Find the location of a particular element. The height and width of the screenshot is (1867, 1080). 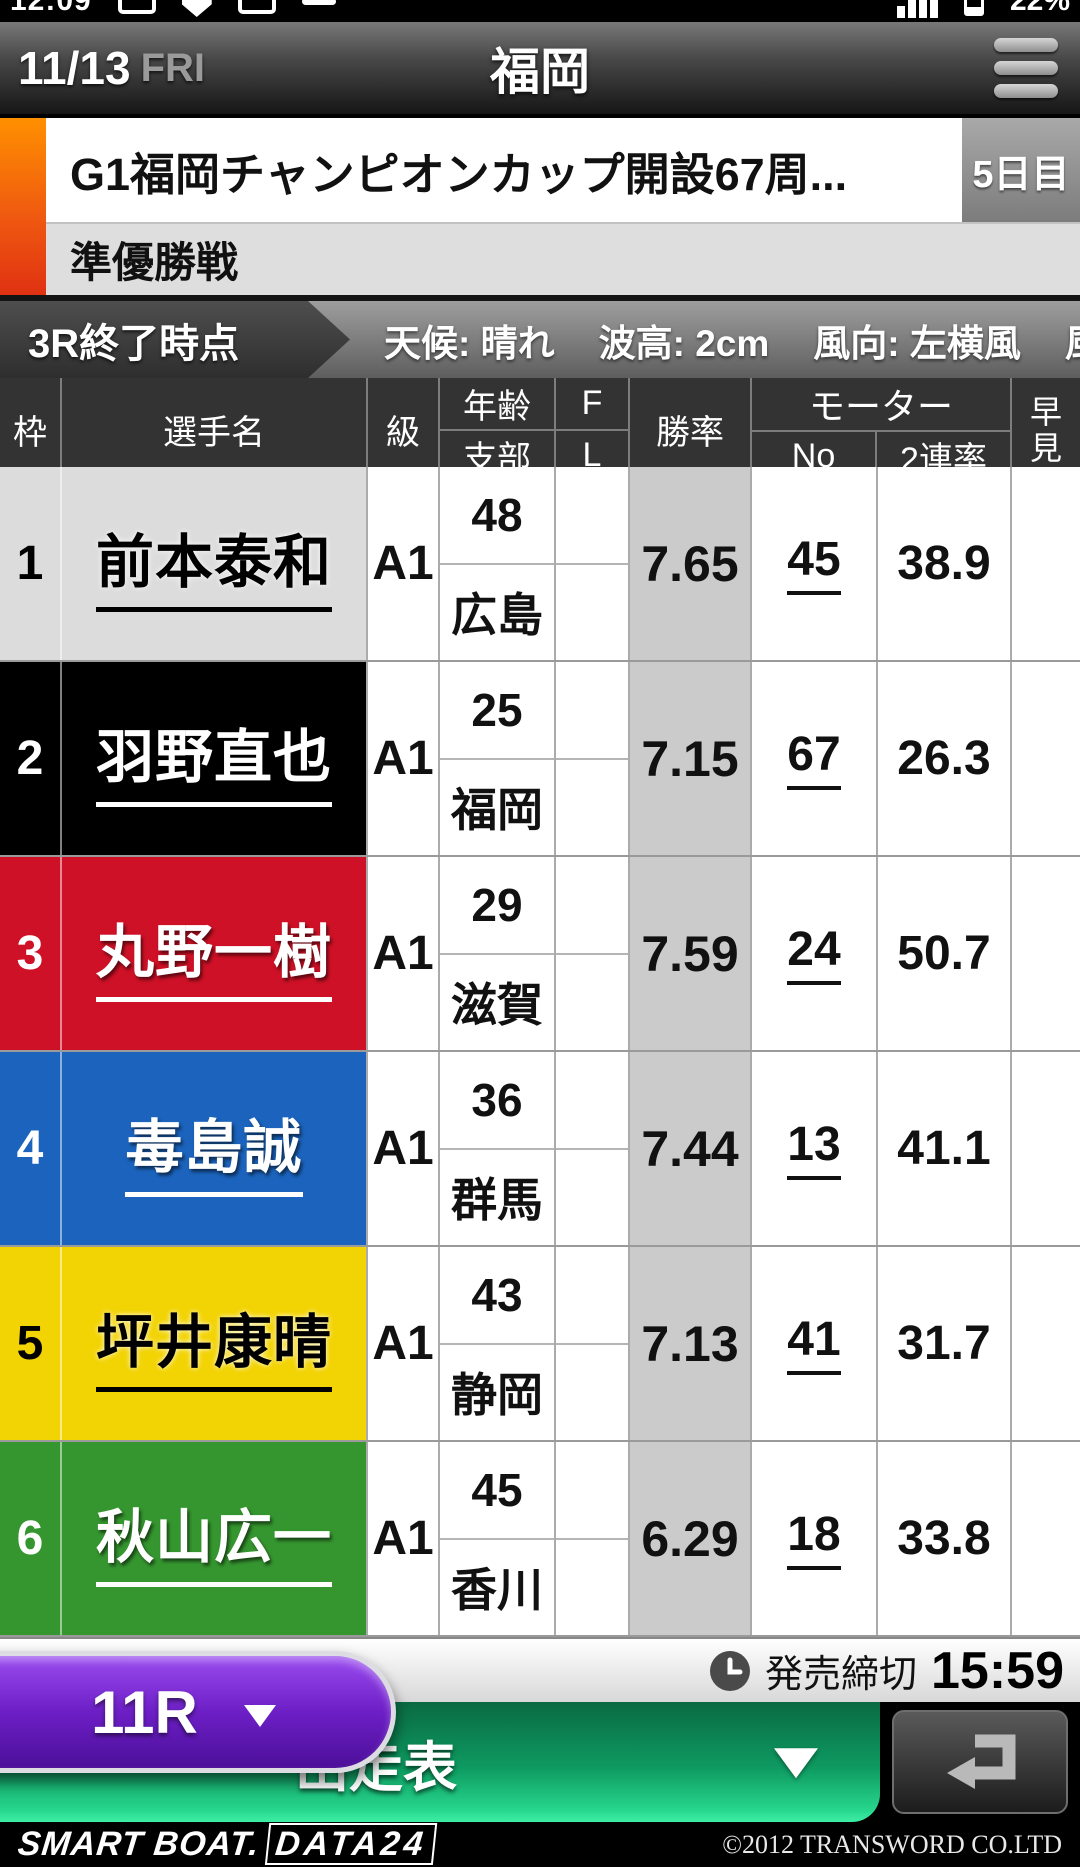

app-header: 福岡 11/13 FRI is located at coordinates (540, 70).